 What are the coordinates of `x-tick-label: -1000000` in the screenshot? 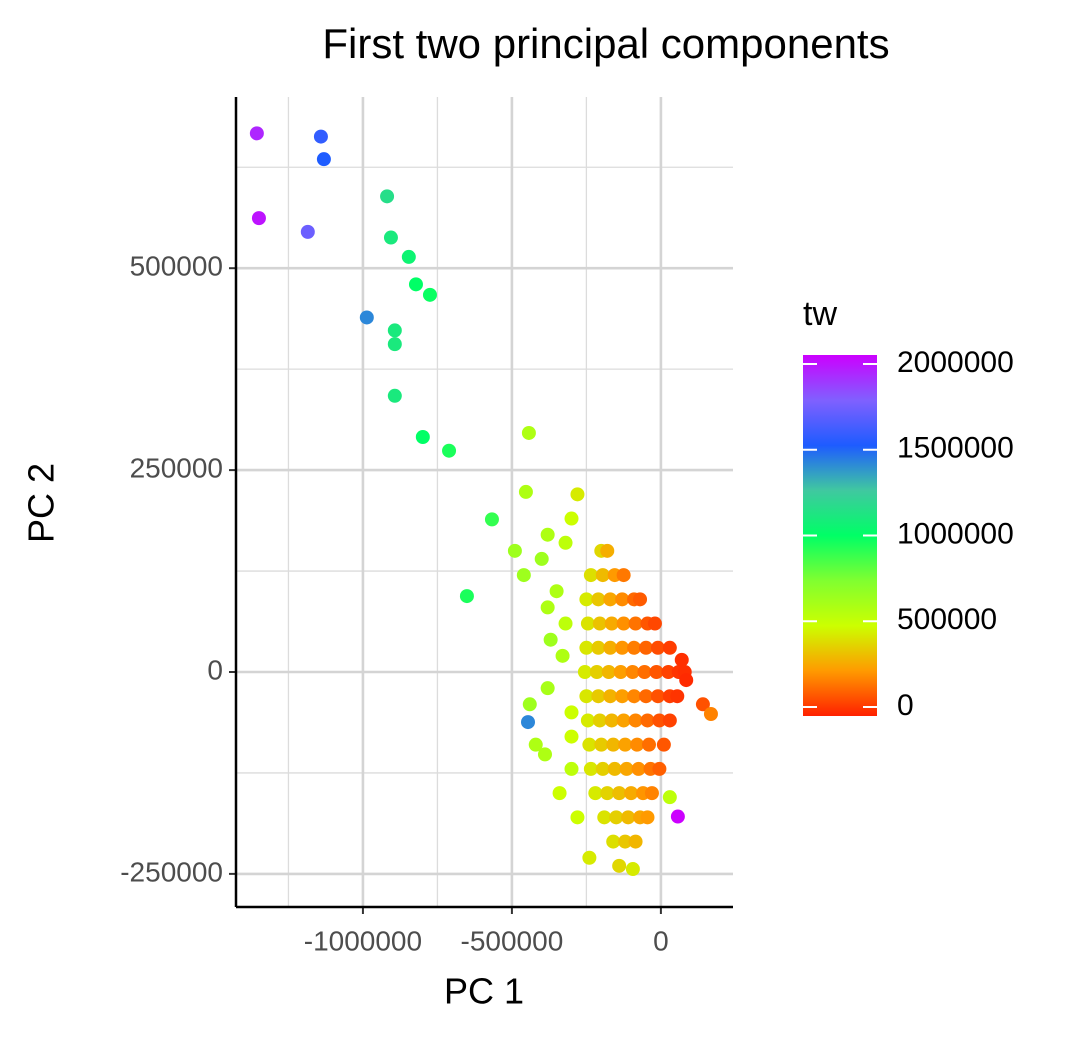 It's located at (363, 940).